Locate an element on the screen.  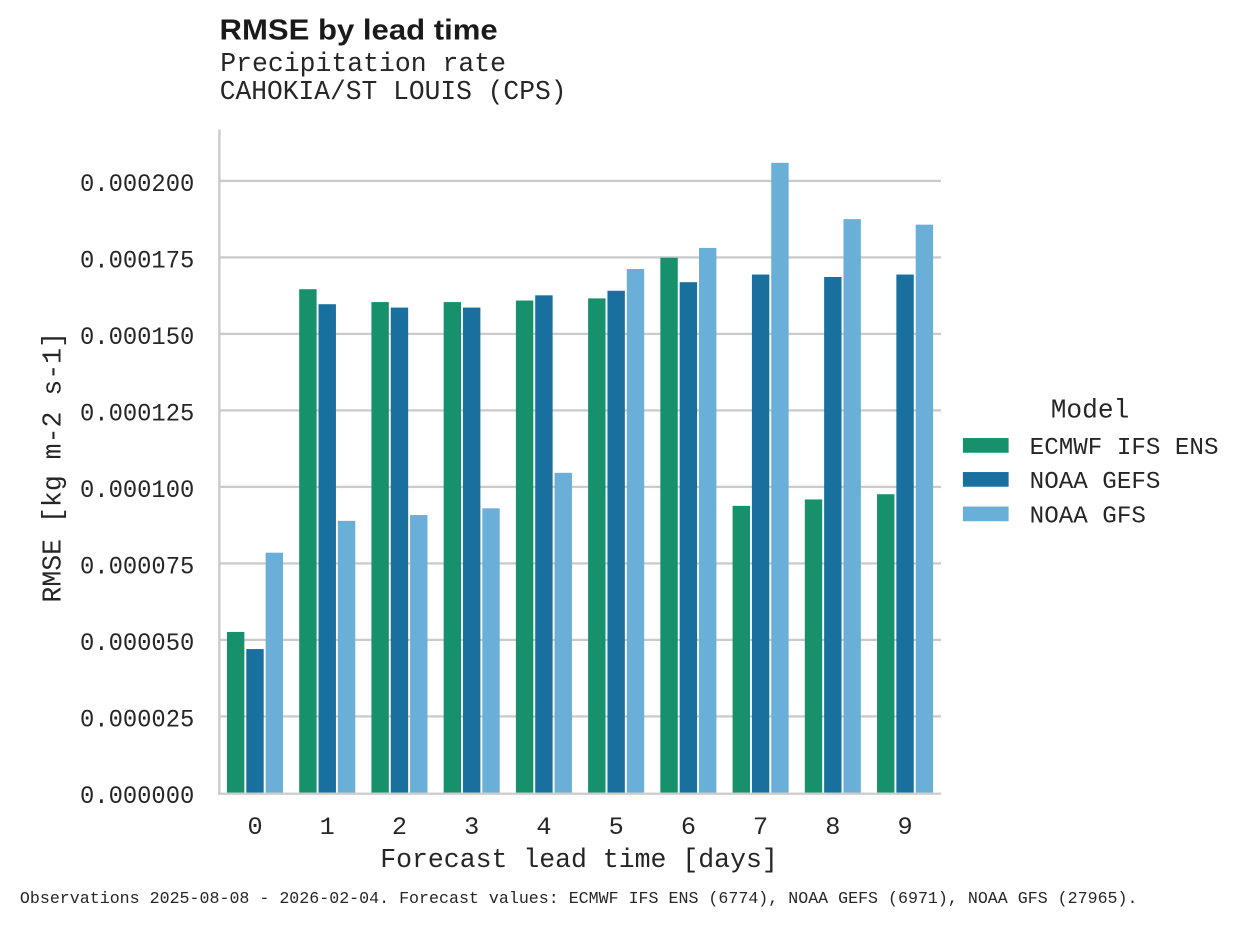
svg-text: 3 is located at coordinates (471, 827).